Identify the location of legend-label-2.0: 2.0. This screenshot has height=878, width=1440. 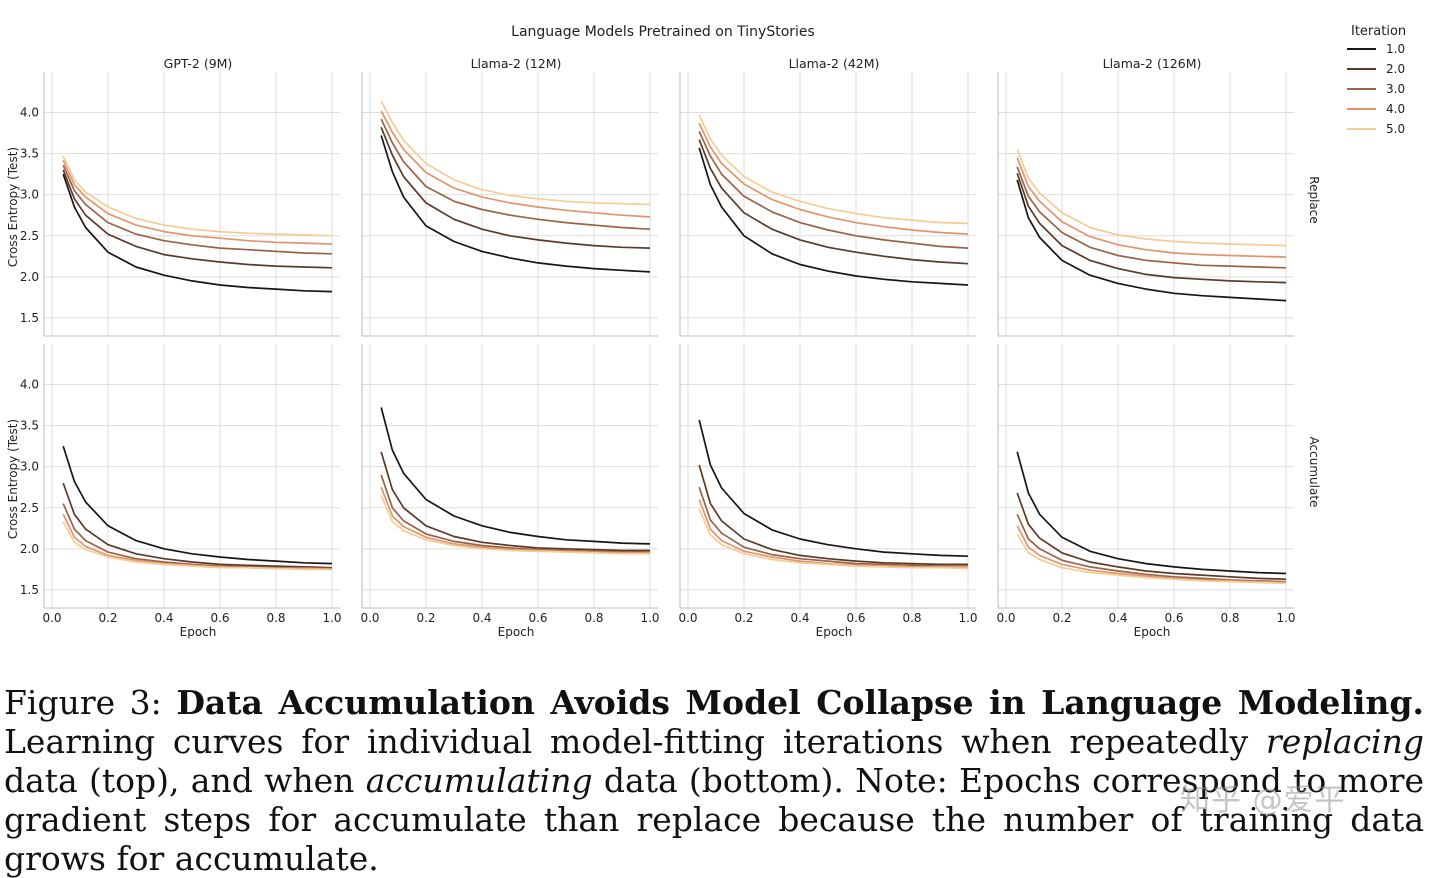
(1395, 69).